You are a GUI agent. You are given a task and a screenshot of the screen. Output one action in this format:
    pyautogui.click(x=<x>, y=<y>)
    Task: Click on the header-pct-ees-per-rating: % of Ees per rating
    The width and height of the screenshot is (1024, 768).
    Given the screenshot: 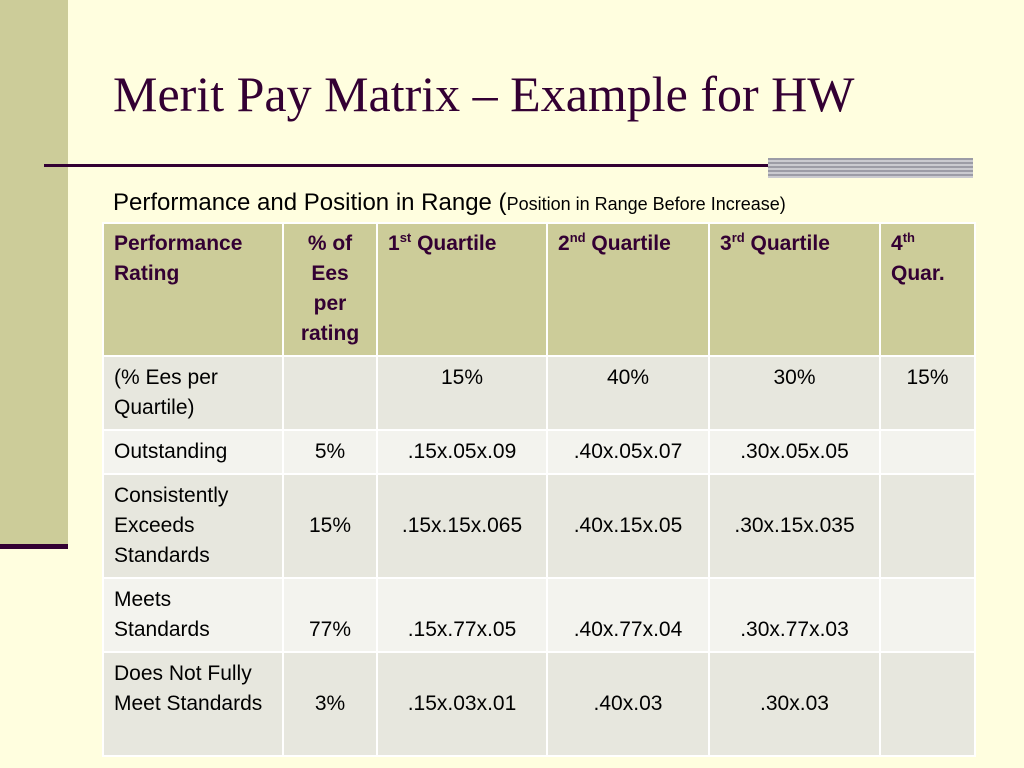 What is the action you would take?
    pyautogui.click(x=330, y=289)
    